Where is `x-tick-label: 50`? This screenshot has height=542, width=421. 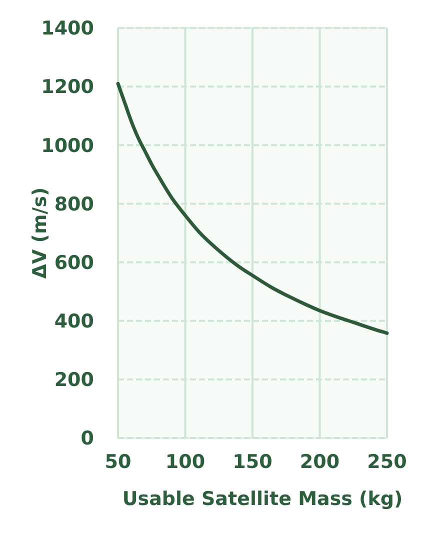 x-tick-label: 50 is located at coordinates (118, 462).